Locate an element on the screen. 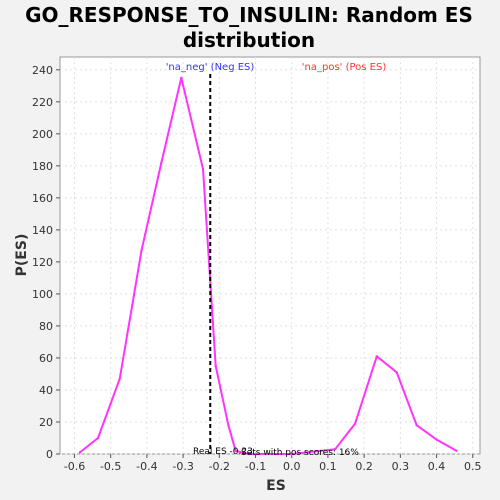 The width and height of the screenshot is (500, 500). x-tick-label: 0.0 is located at coordinates (292, 466).